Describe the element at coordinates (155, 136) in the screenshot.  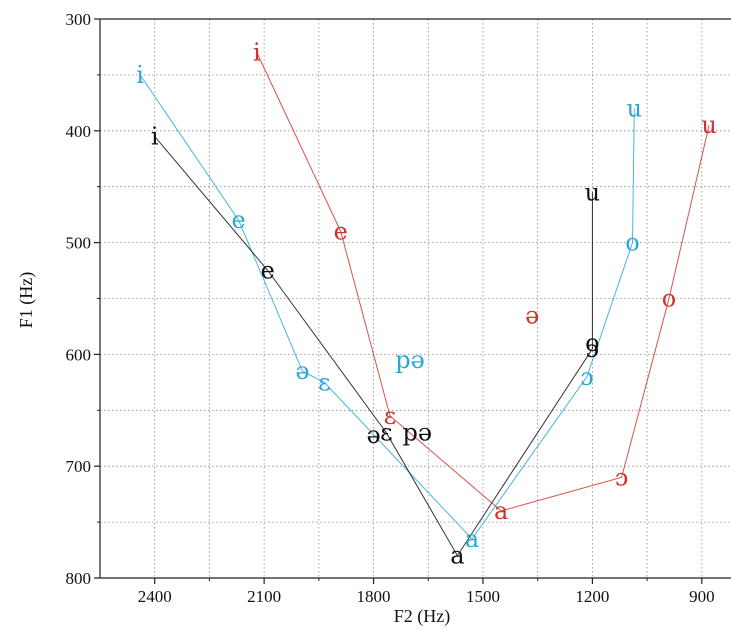
I see `vowel-label-series-2: i` at that location.